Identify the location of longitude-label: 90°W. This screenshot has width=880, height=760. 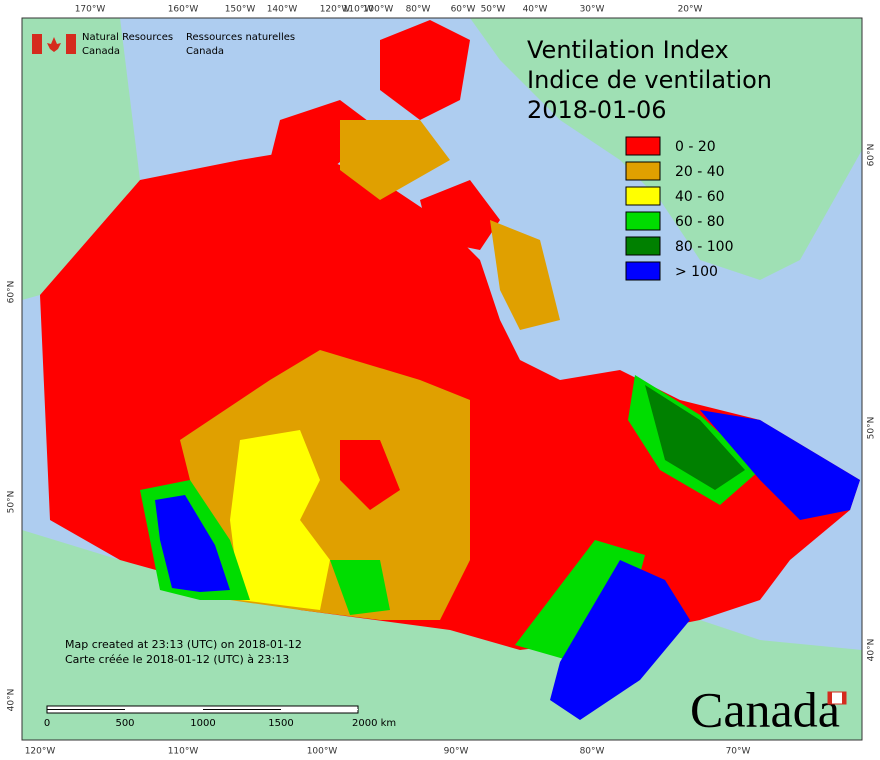
(456, 752).